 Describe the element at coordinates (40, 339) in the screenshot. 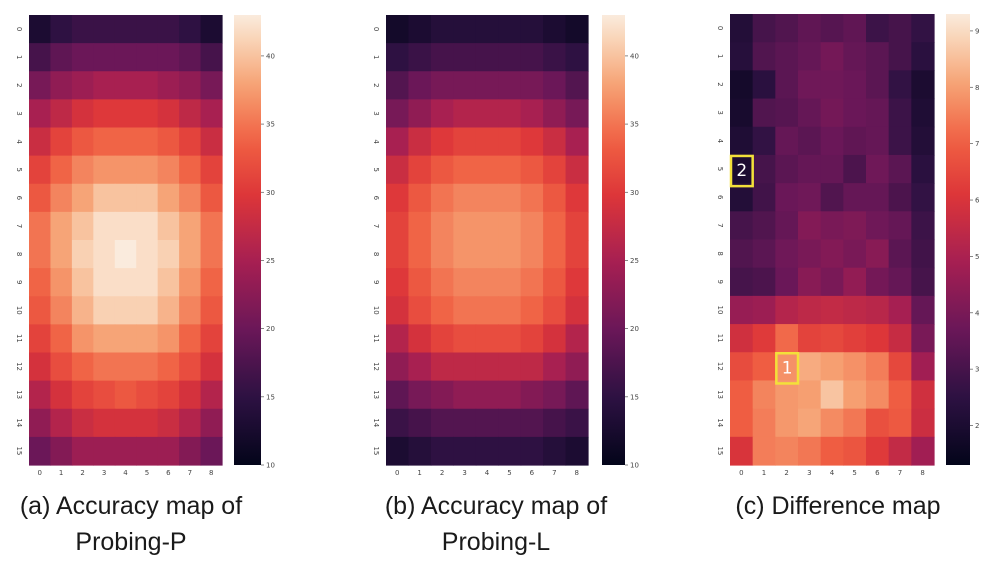

I see `heatmap-a-cell-r11-c0` at that location.